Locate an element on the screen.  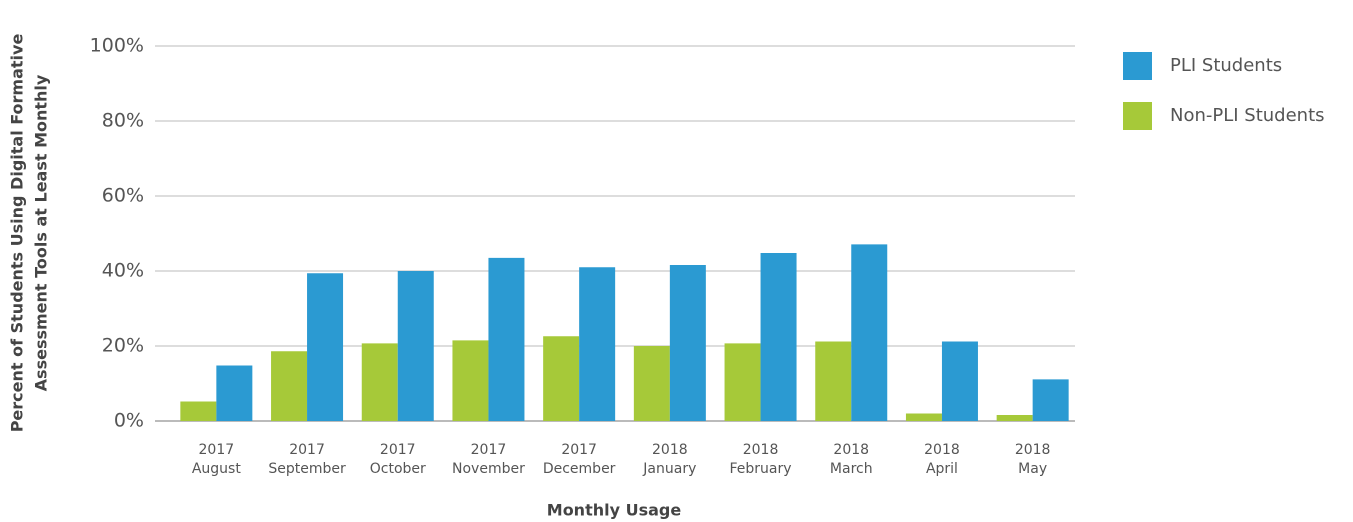
x-tick-label-line: December is located at coordinates (579, 469).